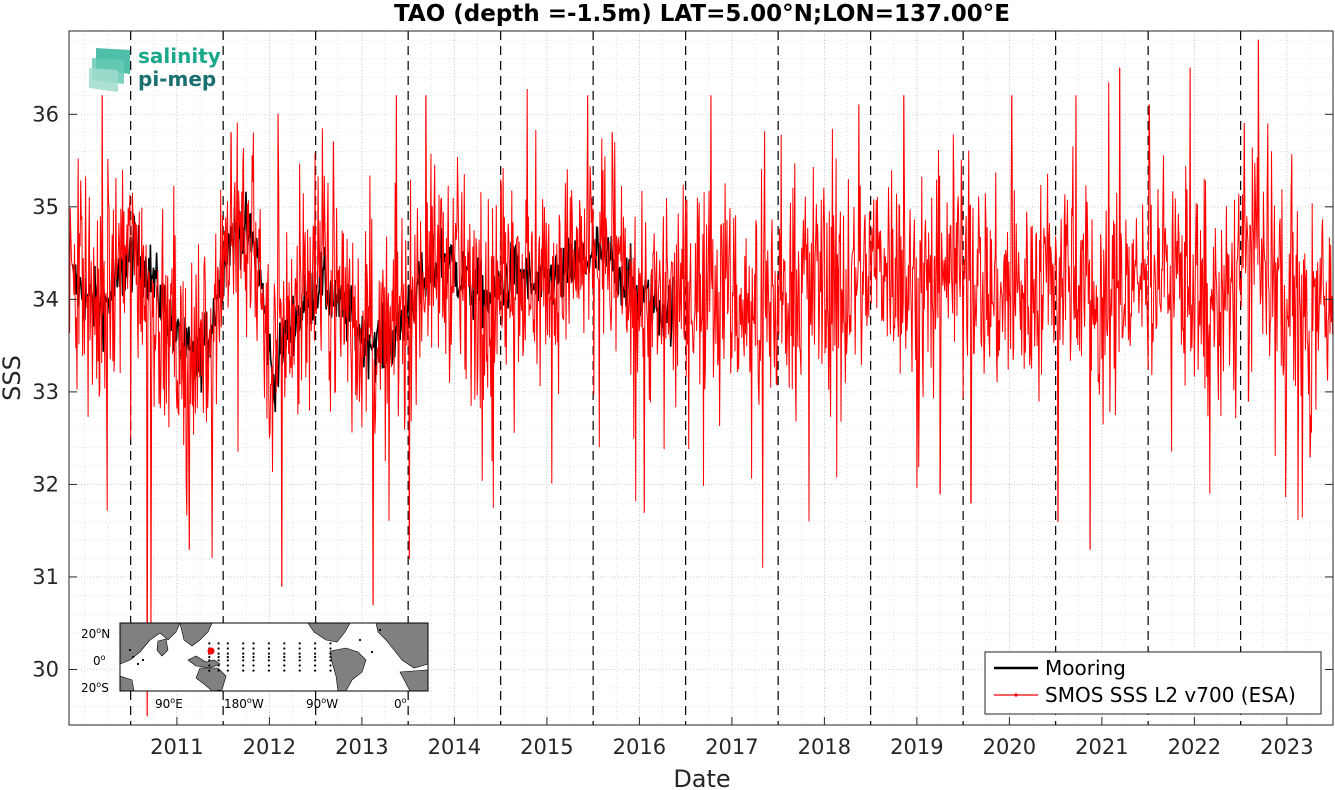 This screenshot has width=1335, height=790. Describe the element at coordinates (45, 577) in the screenshot. I see `y-tick-label: 31` at that location.